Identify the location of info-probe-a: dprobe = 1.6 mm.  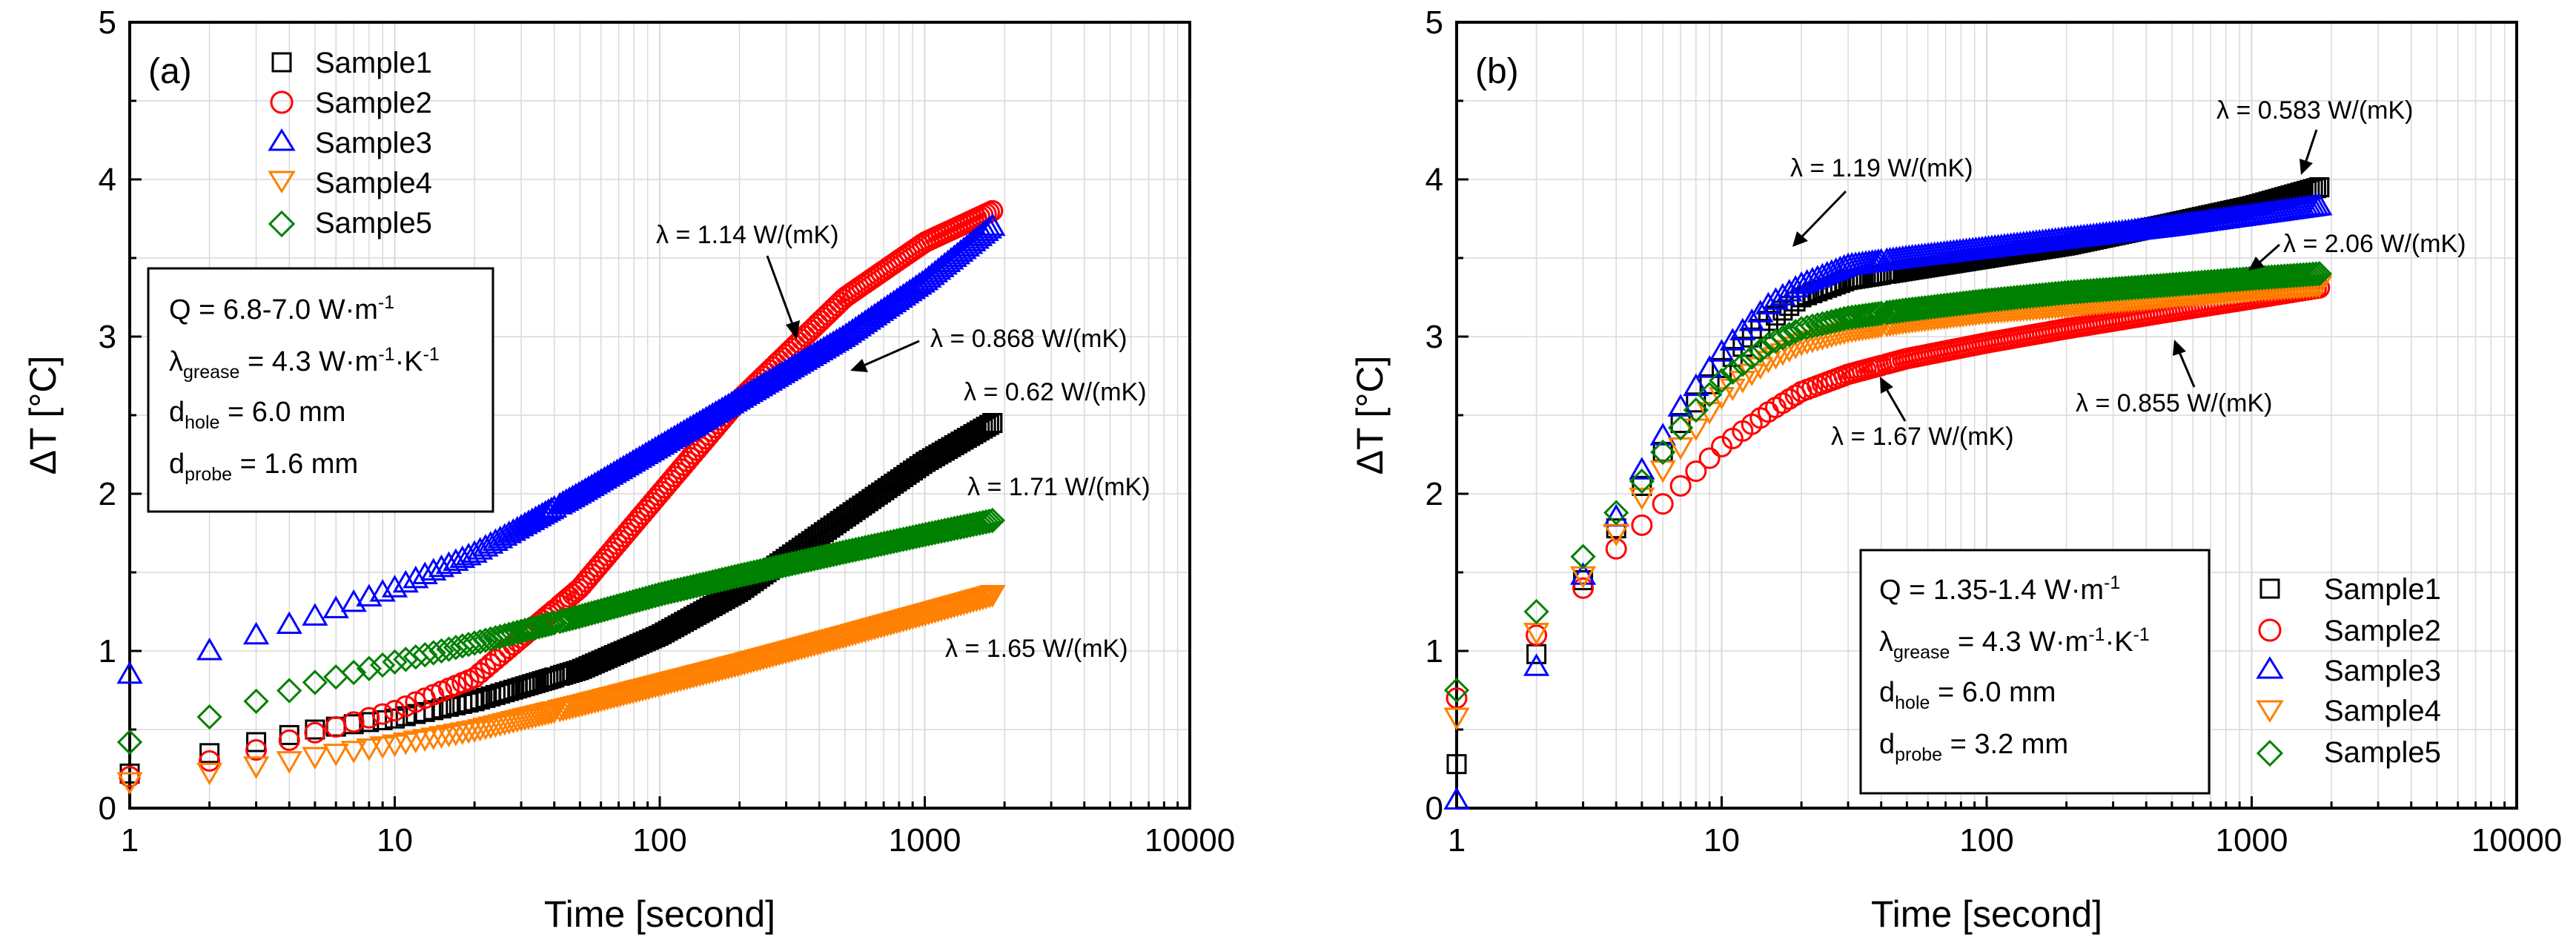
(263, 467).